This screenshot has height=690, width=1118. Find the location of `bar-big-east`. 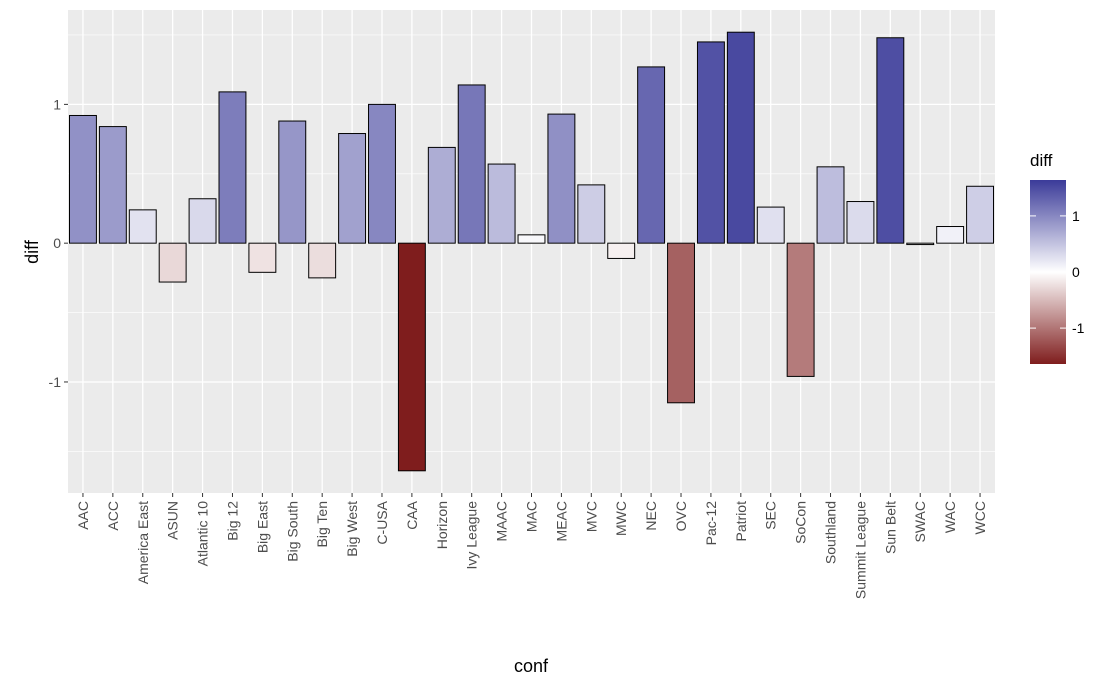

bar-big-east is located at coordinates (262, 257).